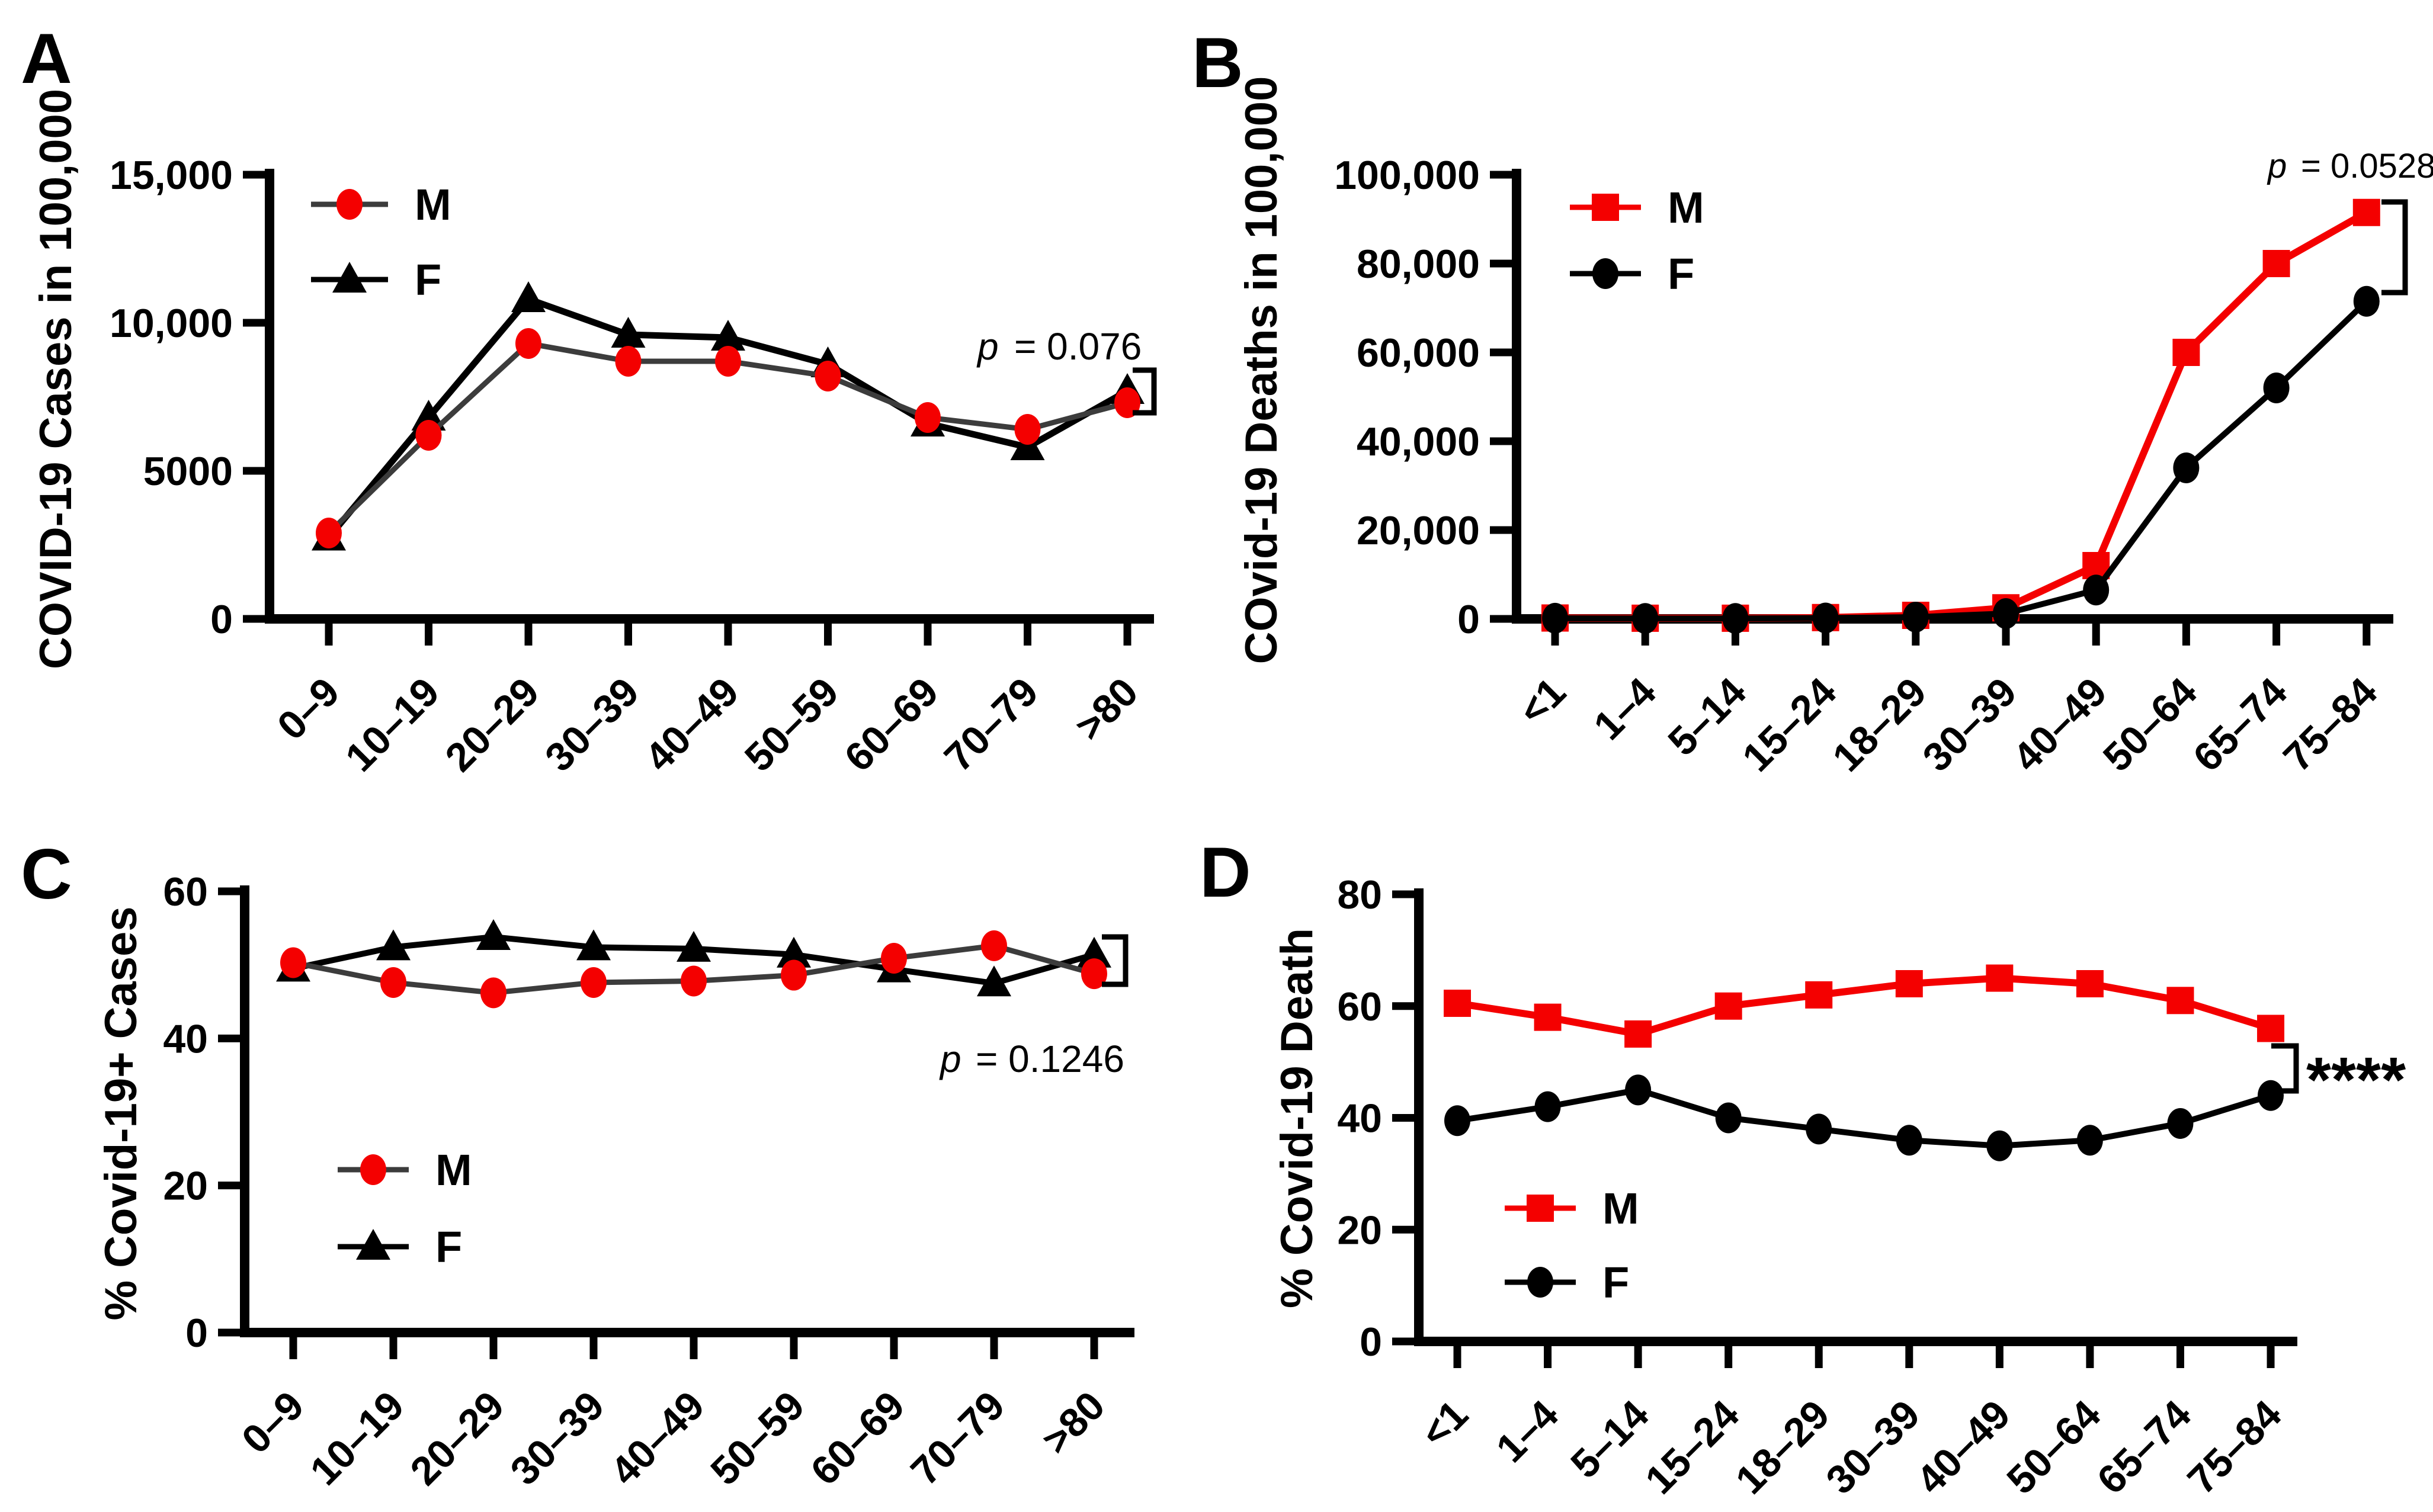 Image resolution: width=2433 pixels, height=1512 pixels. I want to click on y-tick-label: 60,000, so click(1418, 352).